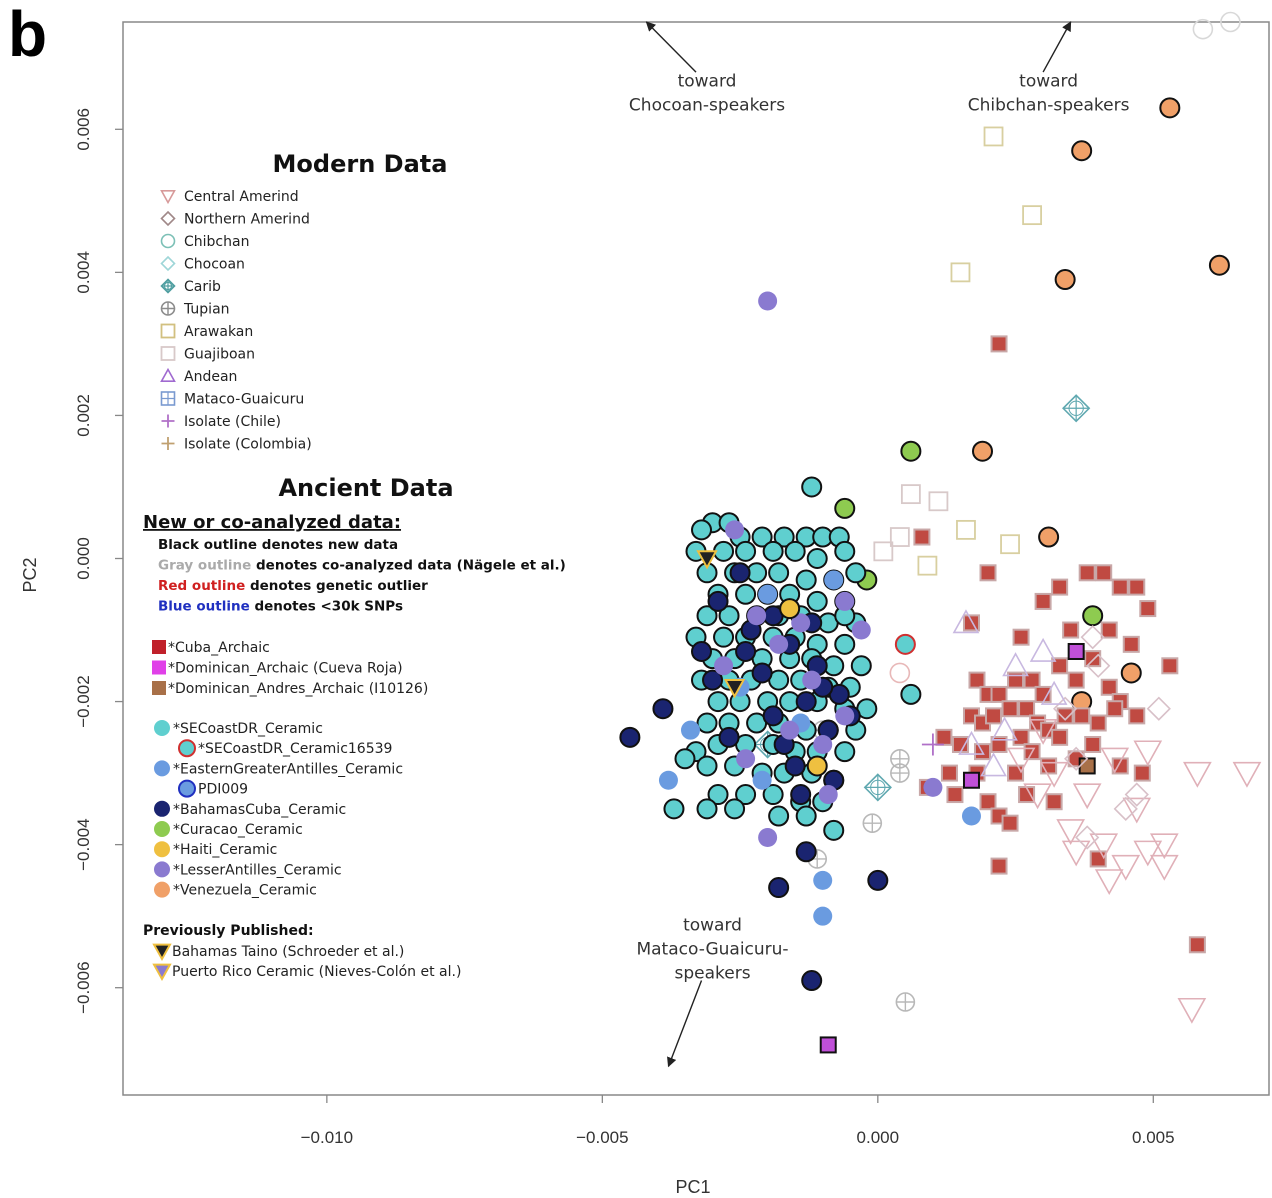 The image size is (1272, 1198). I want to click on legend-item-dominican-archaic-cueva-roja: *Dominican_Archaic (Cueva Roja), so click(277, 668).